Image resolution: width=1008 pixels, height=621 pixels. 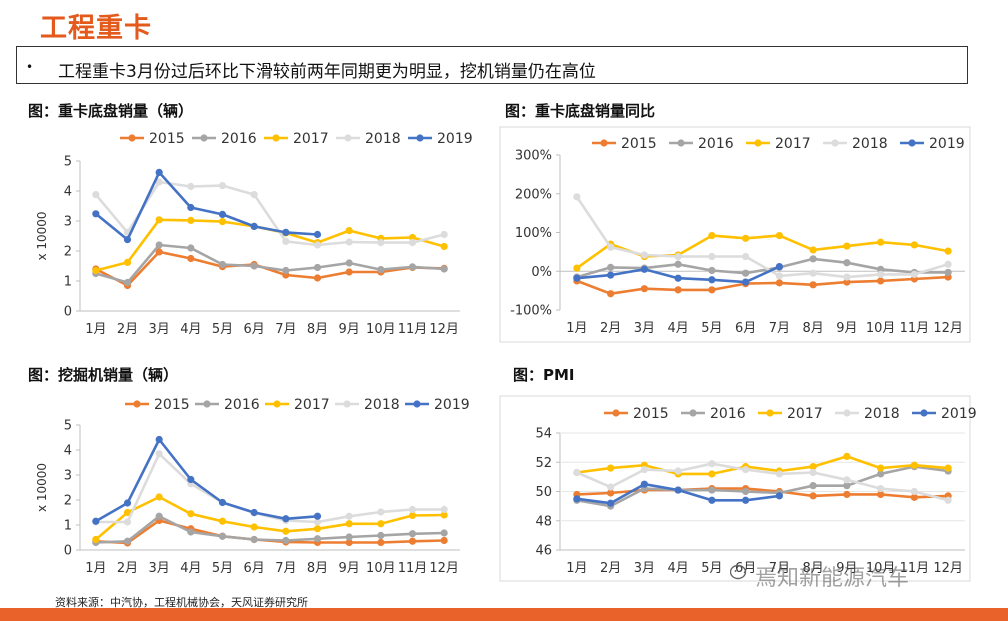 What do you see at coordinates (533, 233) in the screenshot?
I see `y-tick-label: 100%` at bounding box center [533, 233].